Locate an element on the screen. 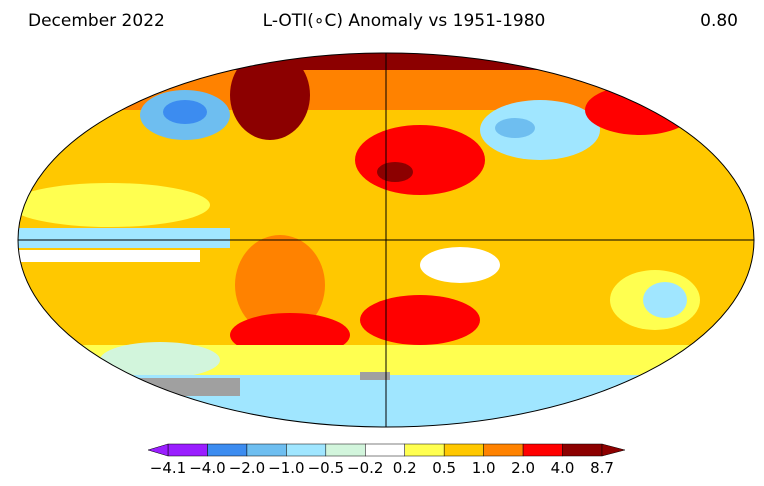  colorbar-tick-label: 8.7 is located at coordinates (602, 468).